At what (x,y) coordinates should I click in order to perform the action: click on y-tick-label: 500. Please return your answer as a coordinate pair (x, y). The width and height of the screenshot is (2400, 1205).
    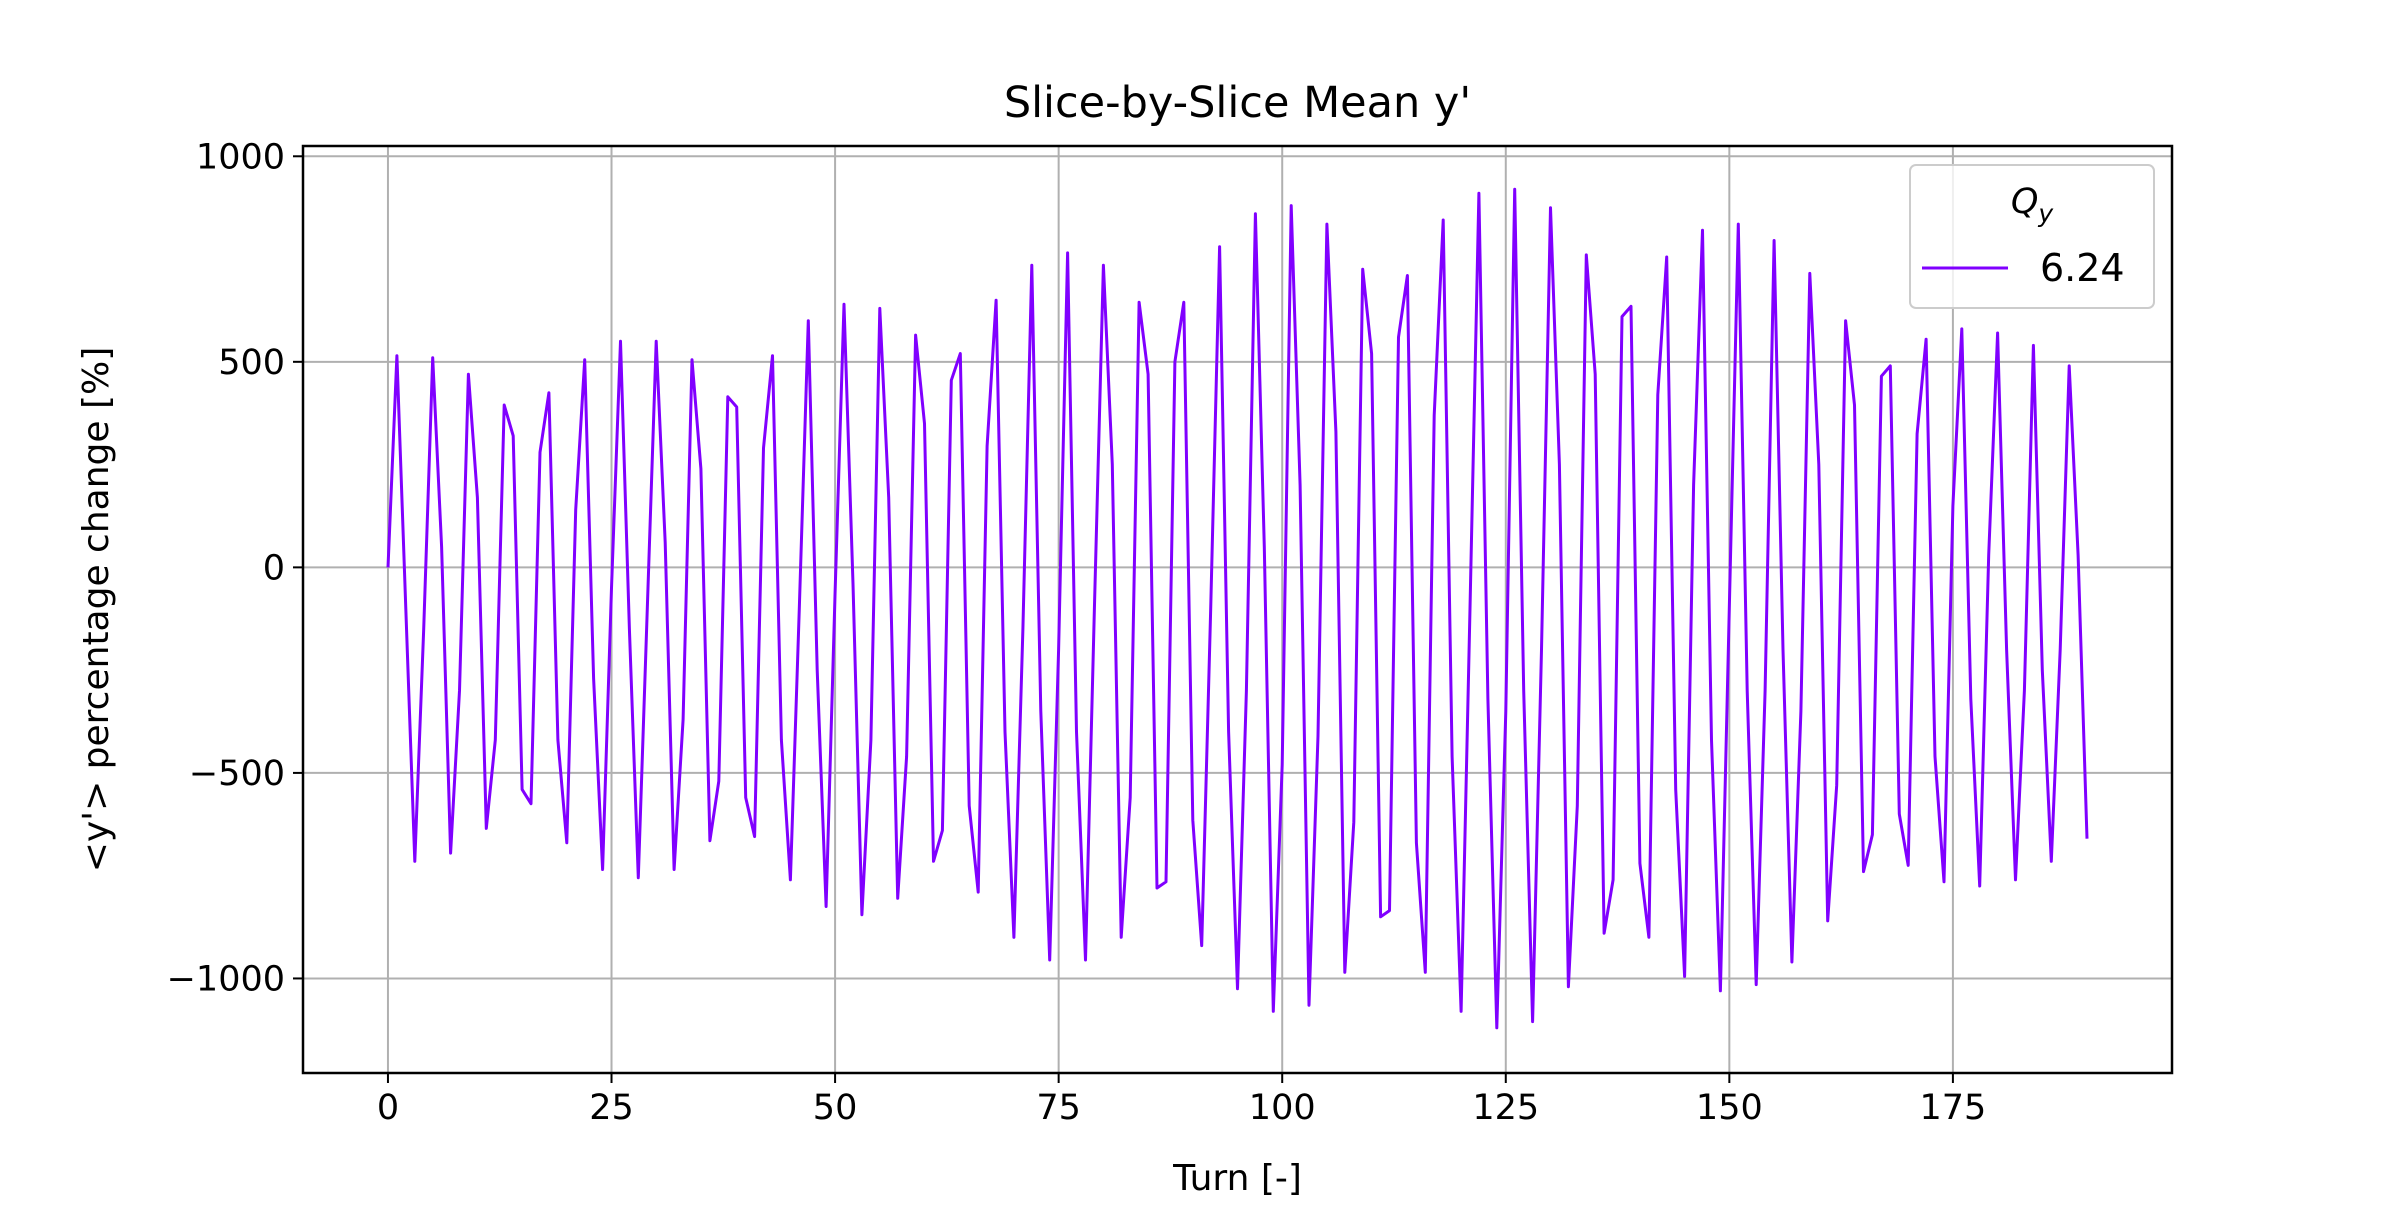
    Looking at the image, I should click on (251, 363).